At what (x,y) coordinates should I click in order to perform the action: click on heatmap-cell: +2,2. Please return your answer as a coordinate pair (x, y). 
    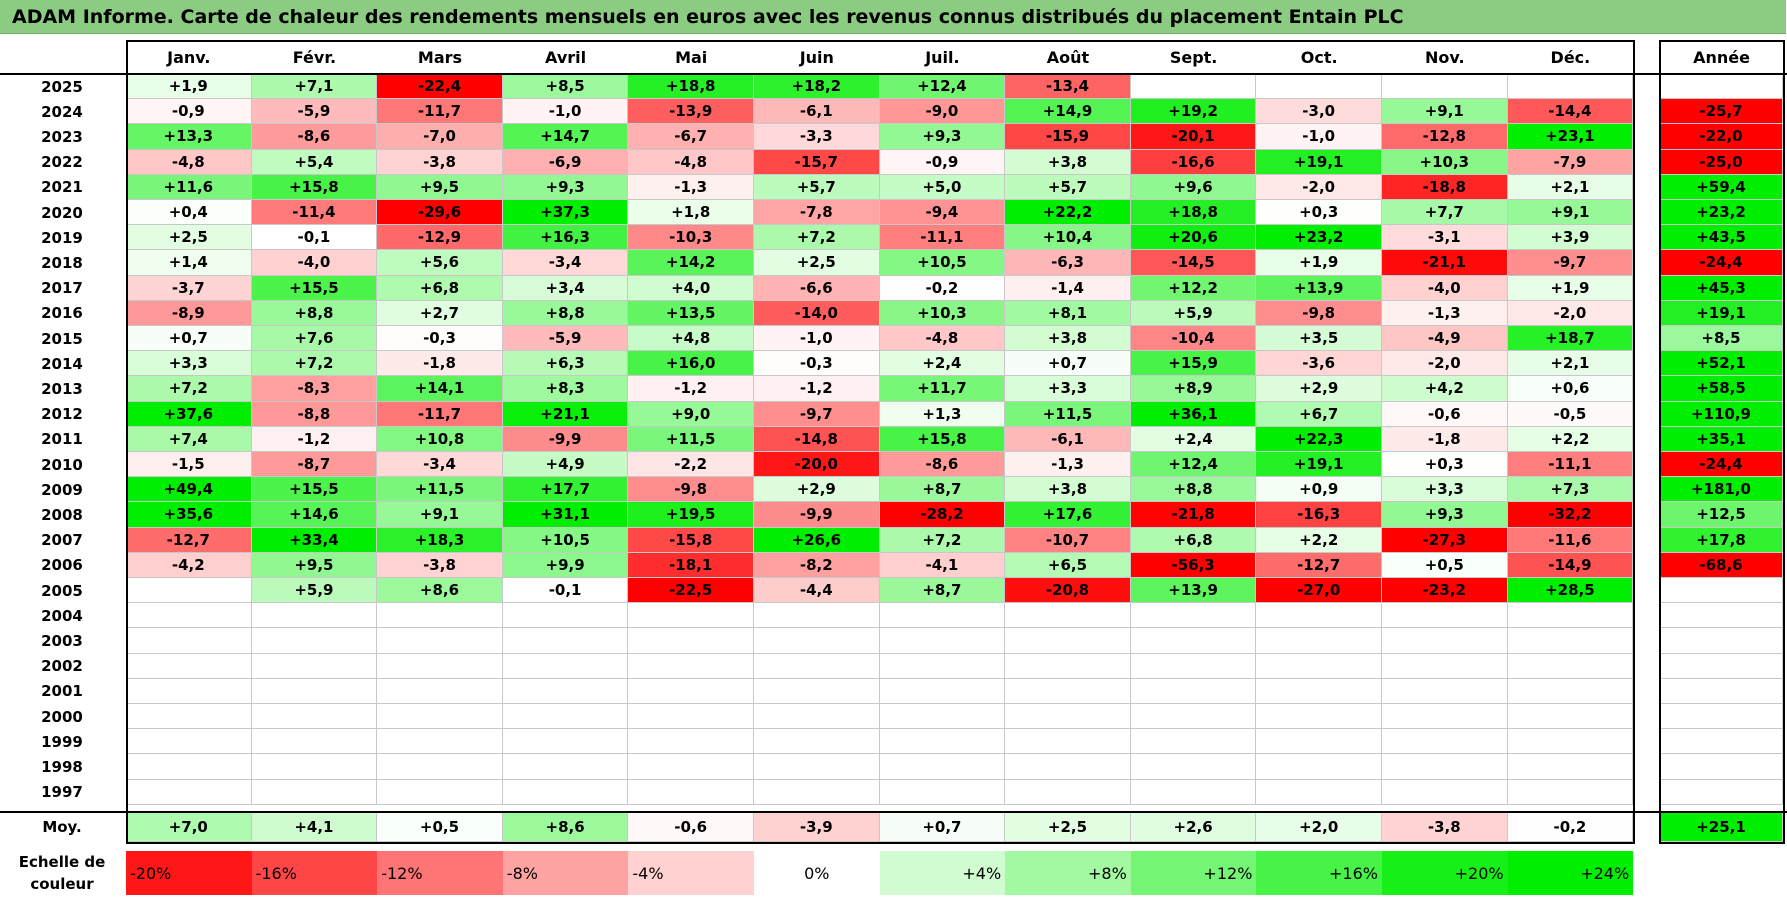
    Looking at the image, I should click on (1319, 540).